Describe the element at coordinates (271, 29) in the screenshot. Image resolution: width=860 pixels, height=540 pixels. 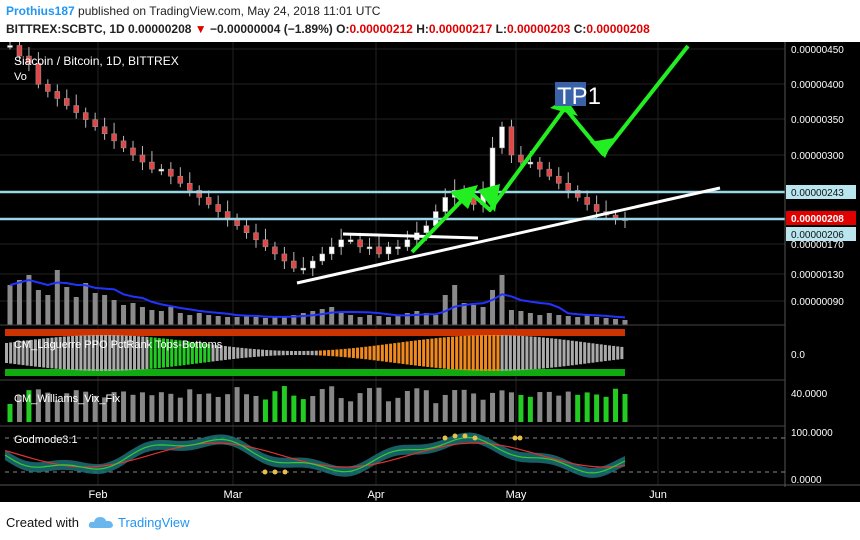
I see `change-value: −0.00000004 (−1.89%)` at that location.